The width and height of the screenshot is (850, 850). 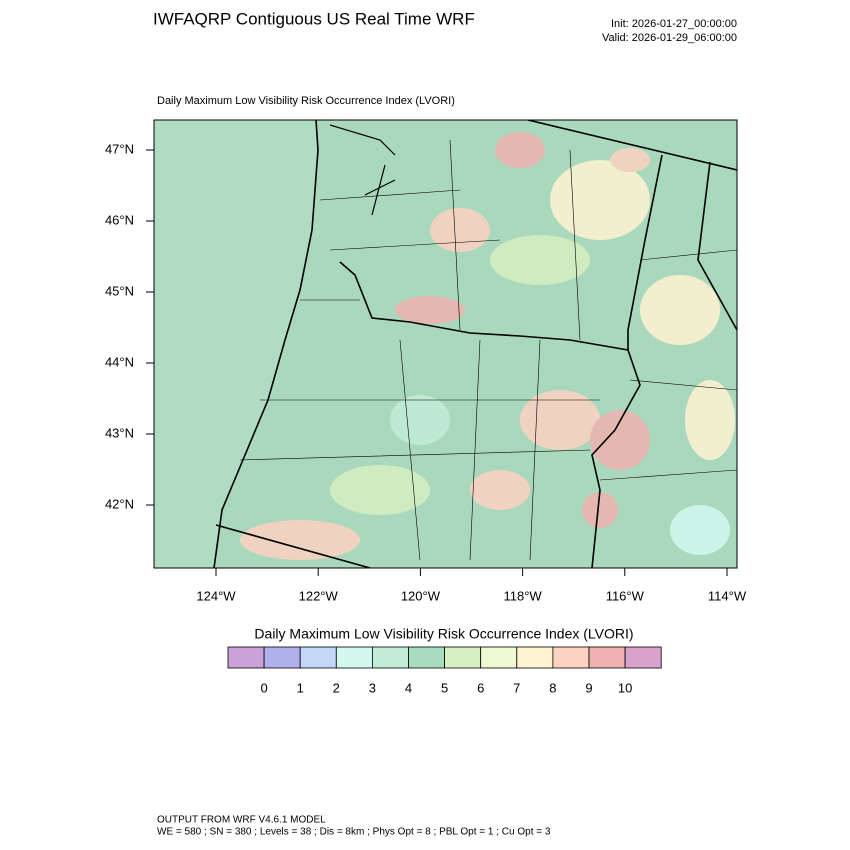 I want to click on colorbar-label: 8, so click(x=552, y=687).